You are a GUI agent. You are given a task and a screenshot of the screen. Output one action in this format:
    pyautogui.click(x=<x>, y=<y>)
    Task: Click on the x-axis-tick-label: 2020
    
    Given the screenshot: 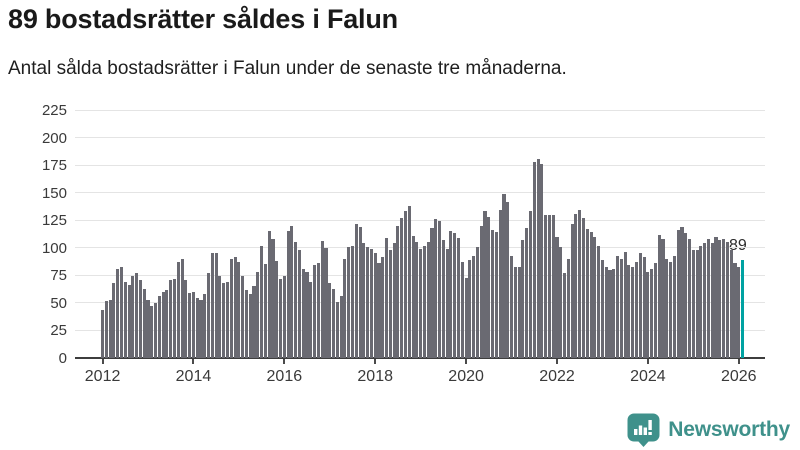 What is the action you would take?
    pyautogui.click(x=466, y=376)
    